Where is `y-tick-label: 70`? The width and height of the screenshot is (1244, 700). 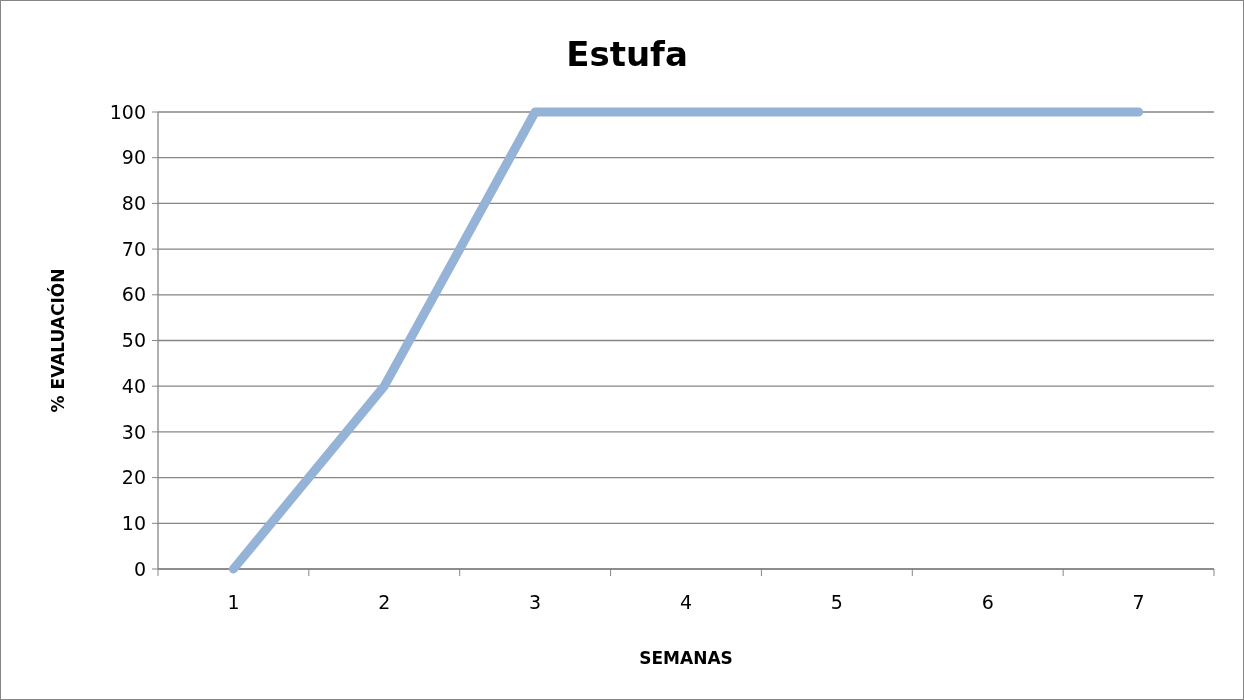
y-tick-label: 70 is located at coordinates (133, 248).